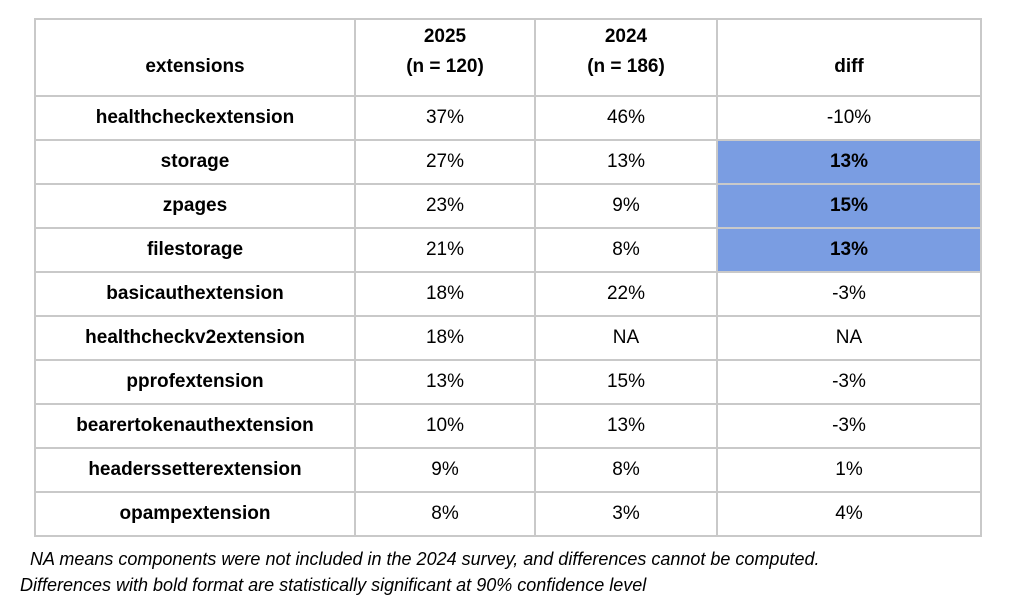  Describe the element at coordinates (445, 426) in the screenshot. I see `value-2025-cell: 10%` at that location.